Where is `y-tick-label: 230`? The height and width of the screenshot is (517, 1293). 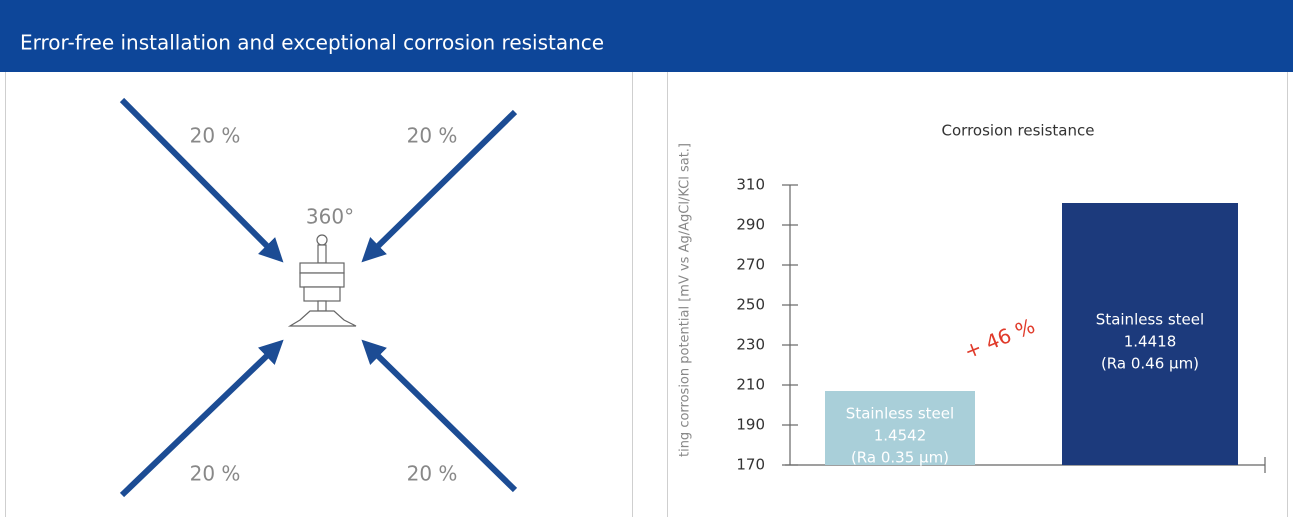
y-tick-label: 230 is located at coordinates (750, 345).